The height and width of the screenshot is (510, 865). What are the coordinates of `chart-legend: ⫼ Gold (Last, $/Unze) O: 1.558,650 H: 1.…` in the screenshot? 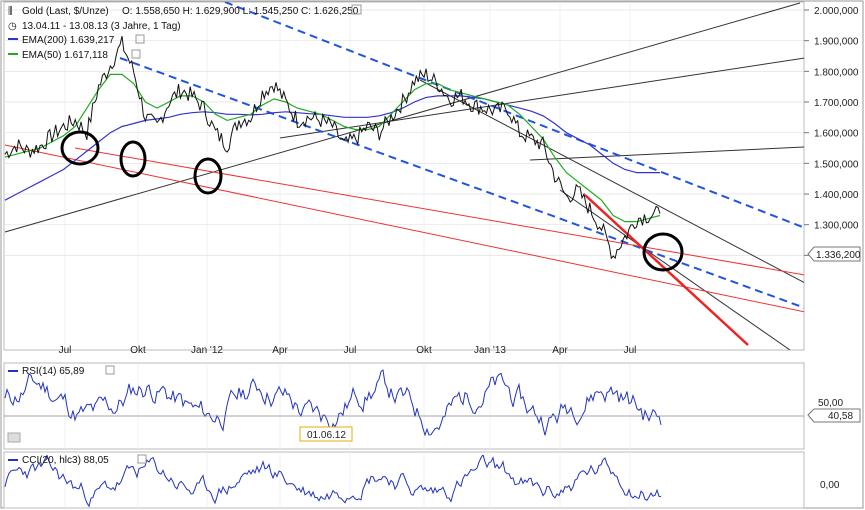 It's located at (185, 32).